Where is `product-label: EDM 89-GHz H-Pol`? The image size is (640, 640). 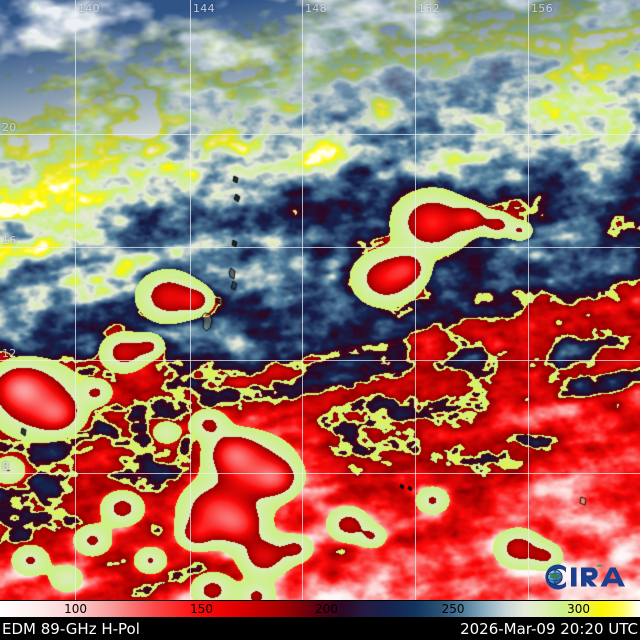
product-label: EDM 89-GHz H-Pol is located at coordinates (71, 629).